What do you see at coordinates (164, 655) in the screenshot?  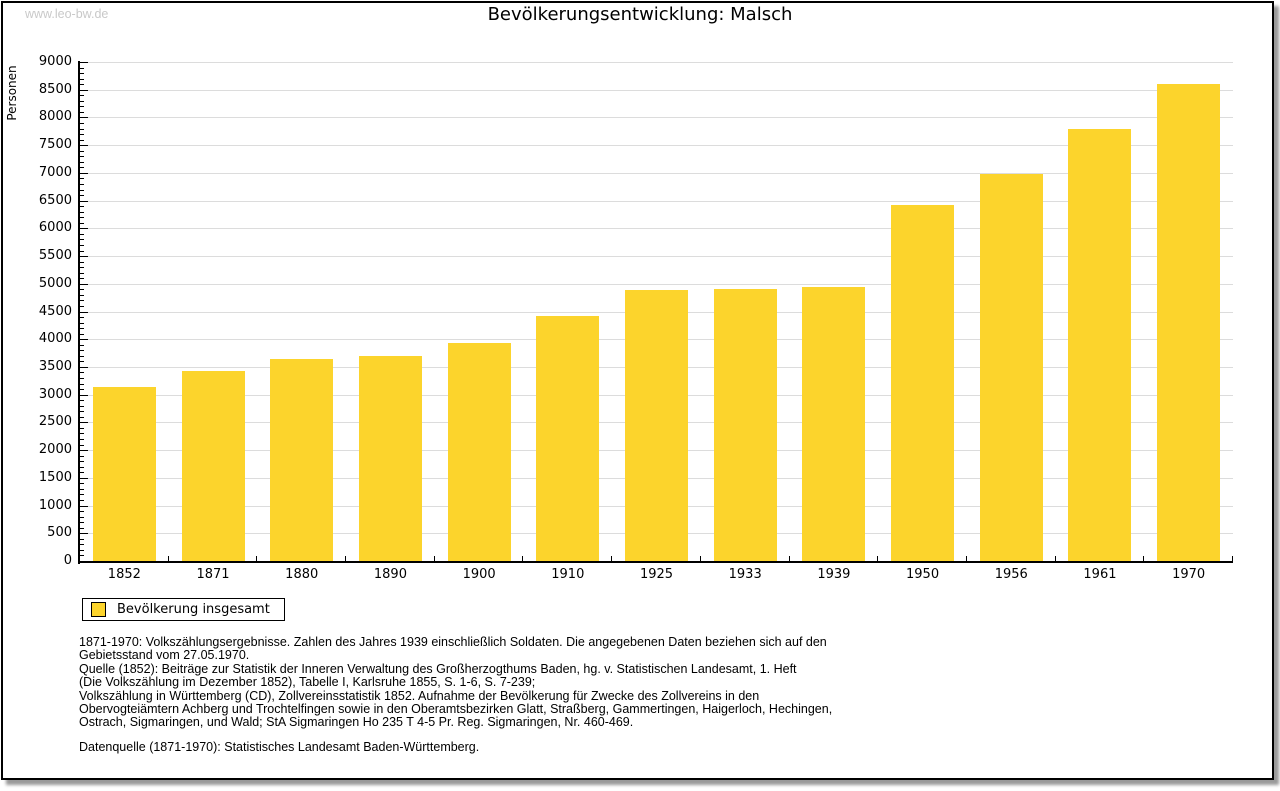 I see `footnote-line: Gebietsstand vom 27.05.1970.` at bounding box center [164, 655].